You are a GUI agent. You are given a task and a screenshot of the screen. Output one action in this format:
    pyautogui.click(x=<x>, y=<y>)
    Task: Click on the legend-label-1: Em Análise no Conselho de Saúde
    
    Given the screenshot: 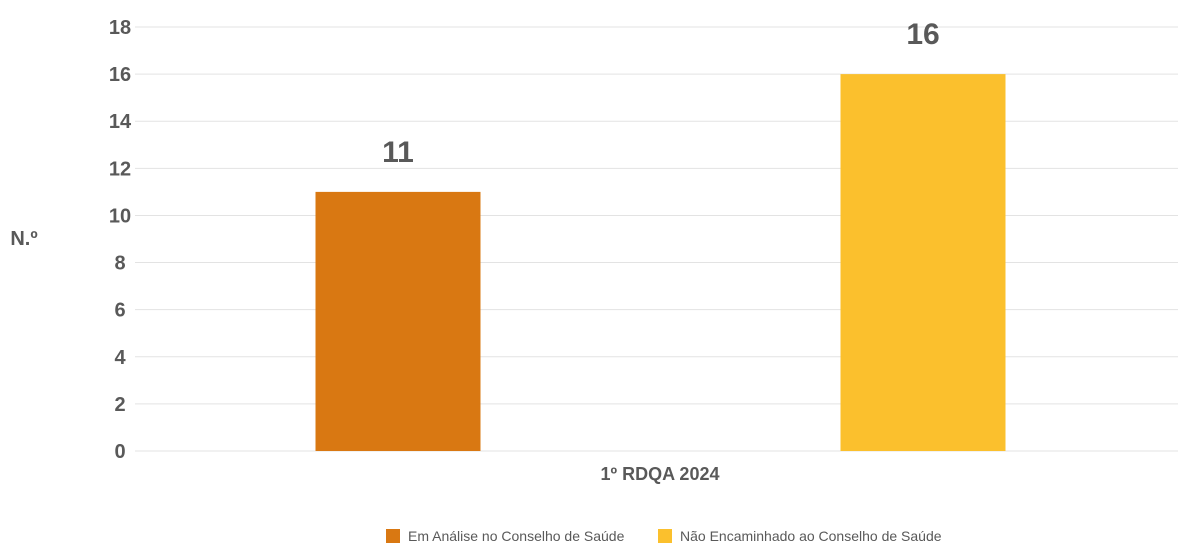 What is the action you would take?
    pyautogui.click(x=516, y=536)
    